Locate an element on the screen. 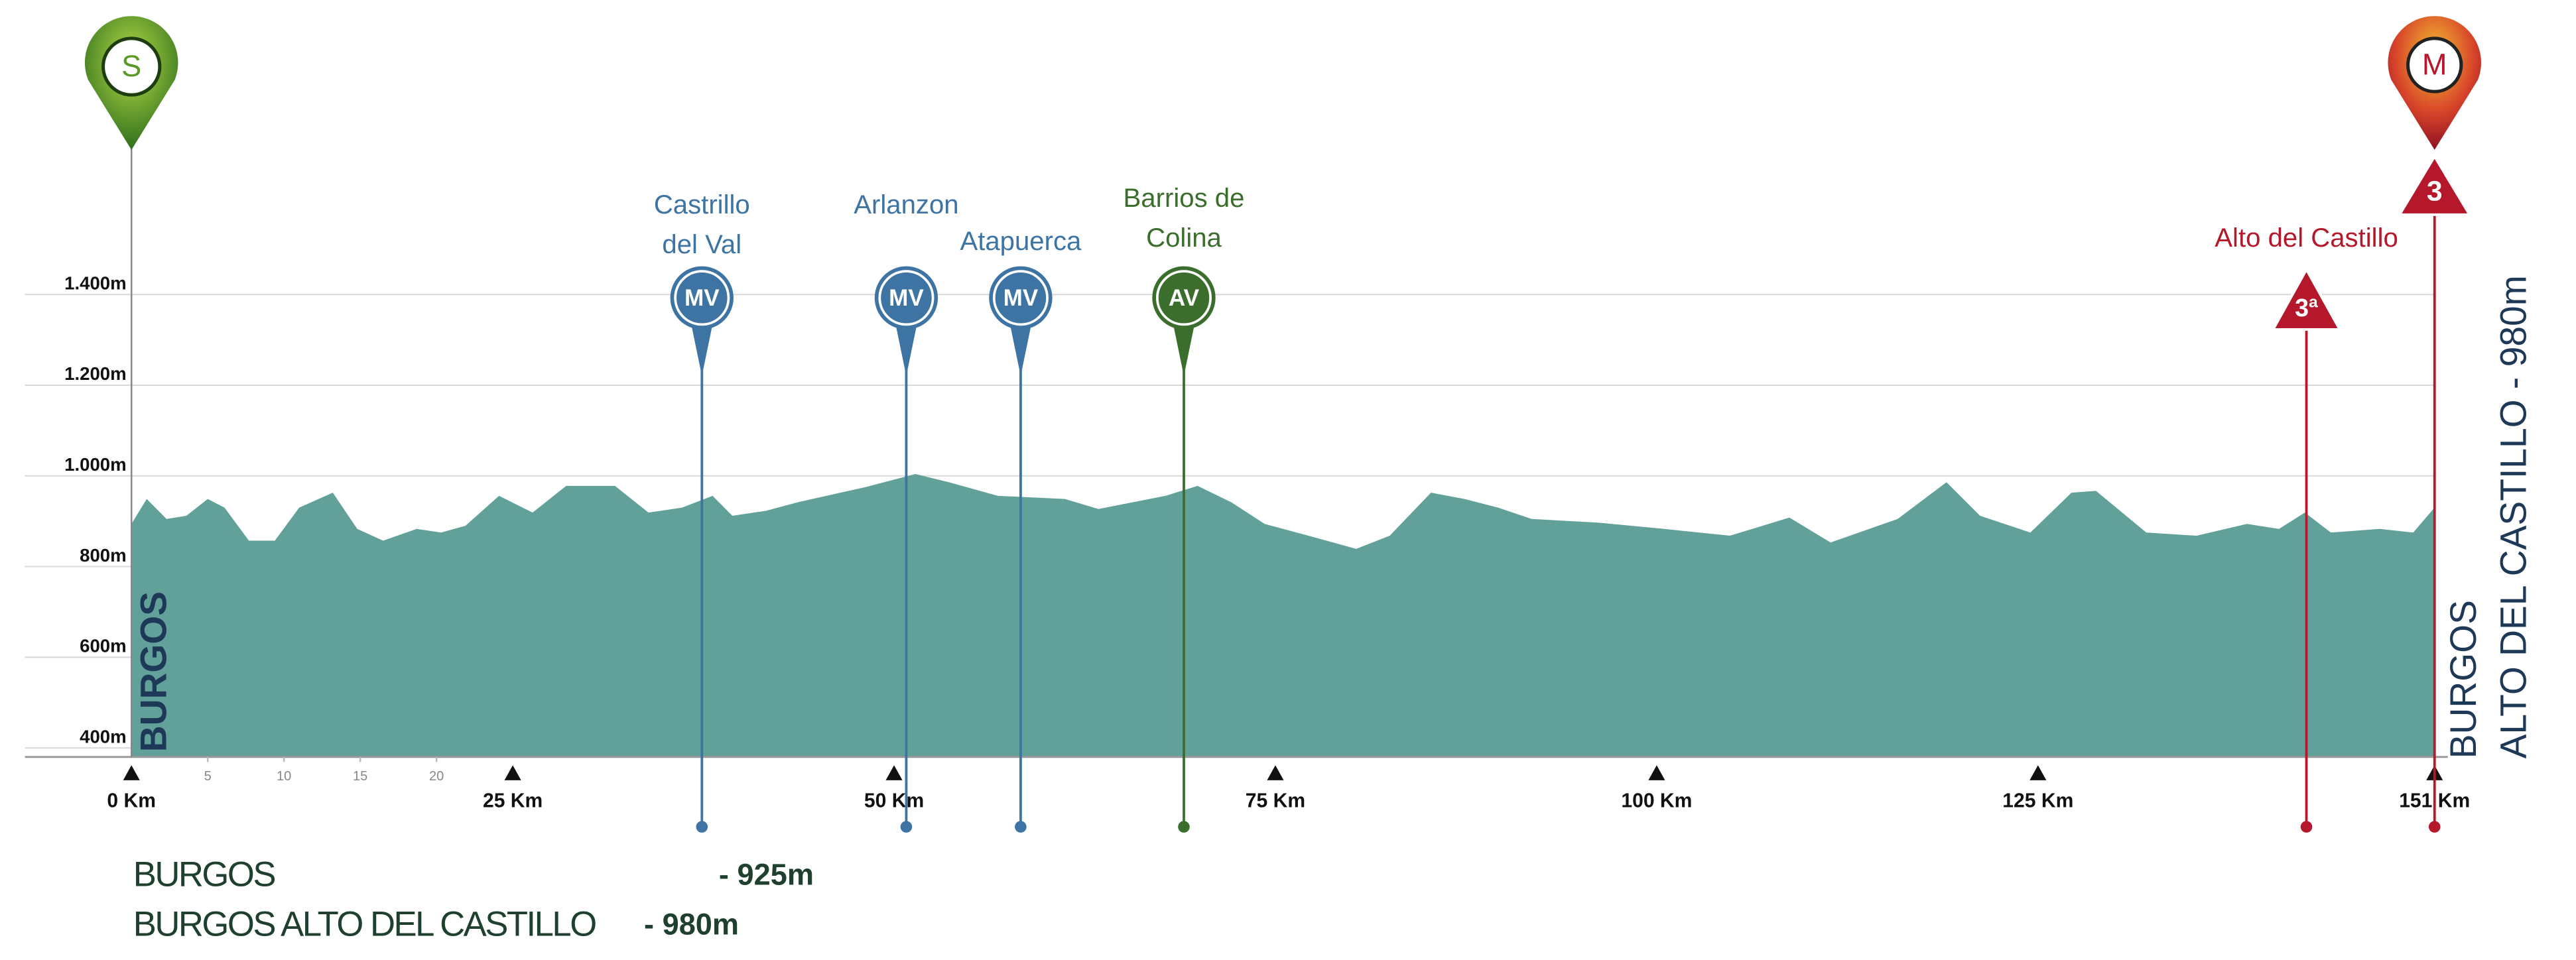 Image resolution: width=2576 pixels, height=960 pixels. summary-name: BURGOS ALTO DEL CASTILLO is located at coordinates (365, 924).